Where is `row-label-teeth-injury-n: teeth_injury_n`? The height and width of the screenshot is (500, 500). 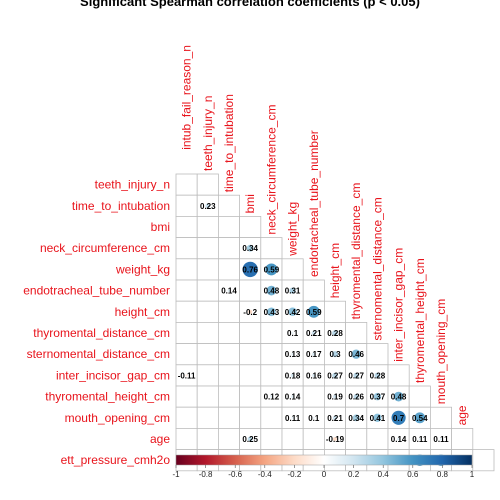 row-label-teeth-injury-n: teeth_injury_n is located at coordinates (132, 185).